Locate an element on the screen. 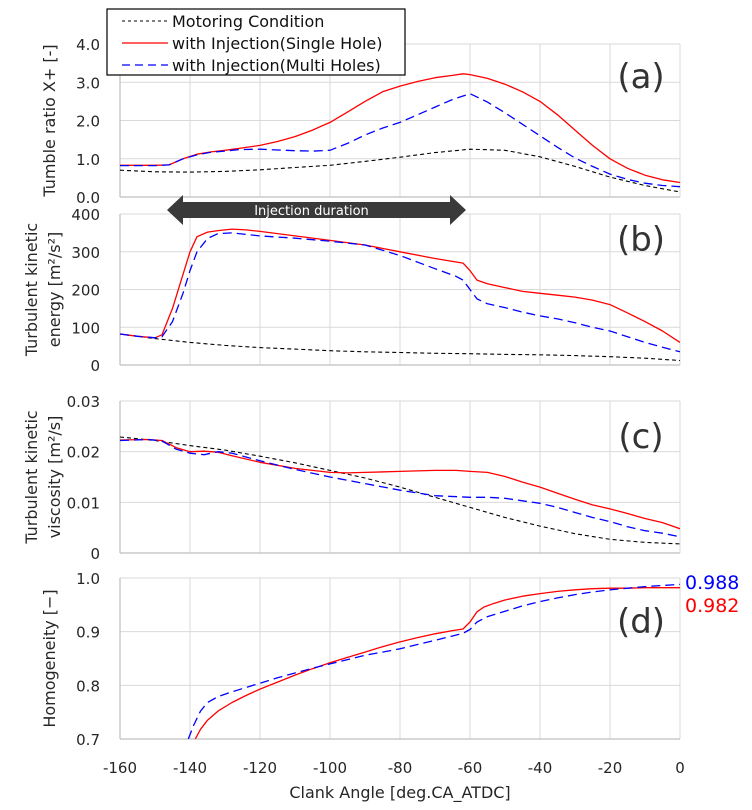 This screenshot has width=752, height=810. panel-label: (a) is located at coordinates (640, 77).